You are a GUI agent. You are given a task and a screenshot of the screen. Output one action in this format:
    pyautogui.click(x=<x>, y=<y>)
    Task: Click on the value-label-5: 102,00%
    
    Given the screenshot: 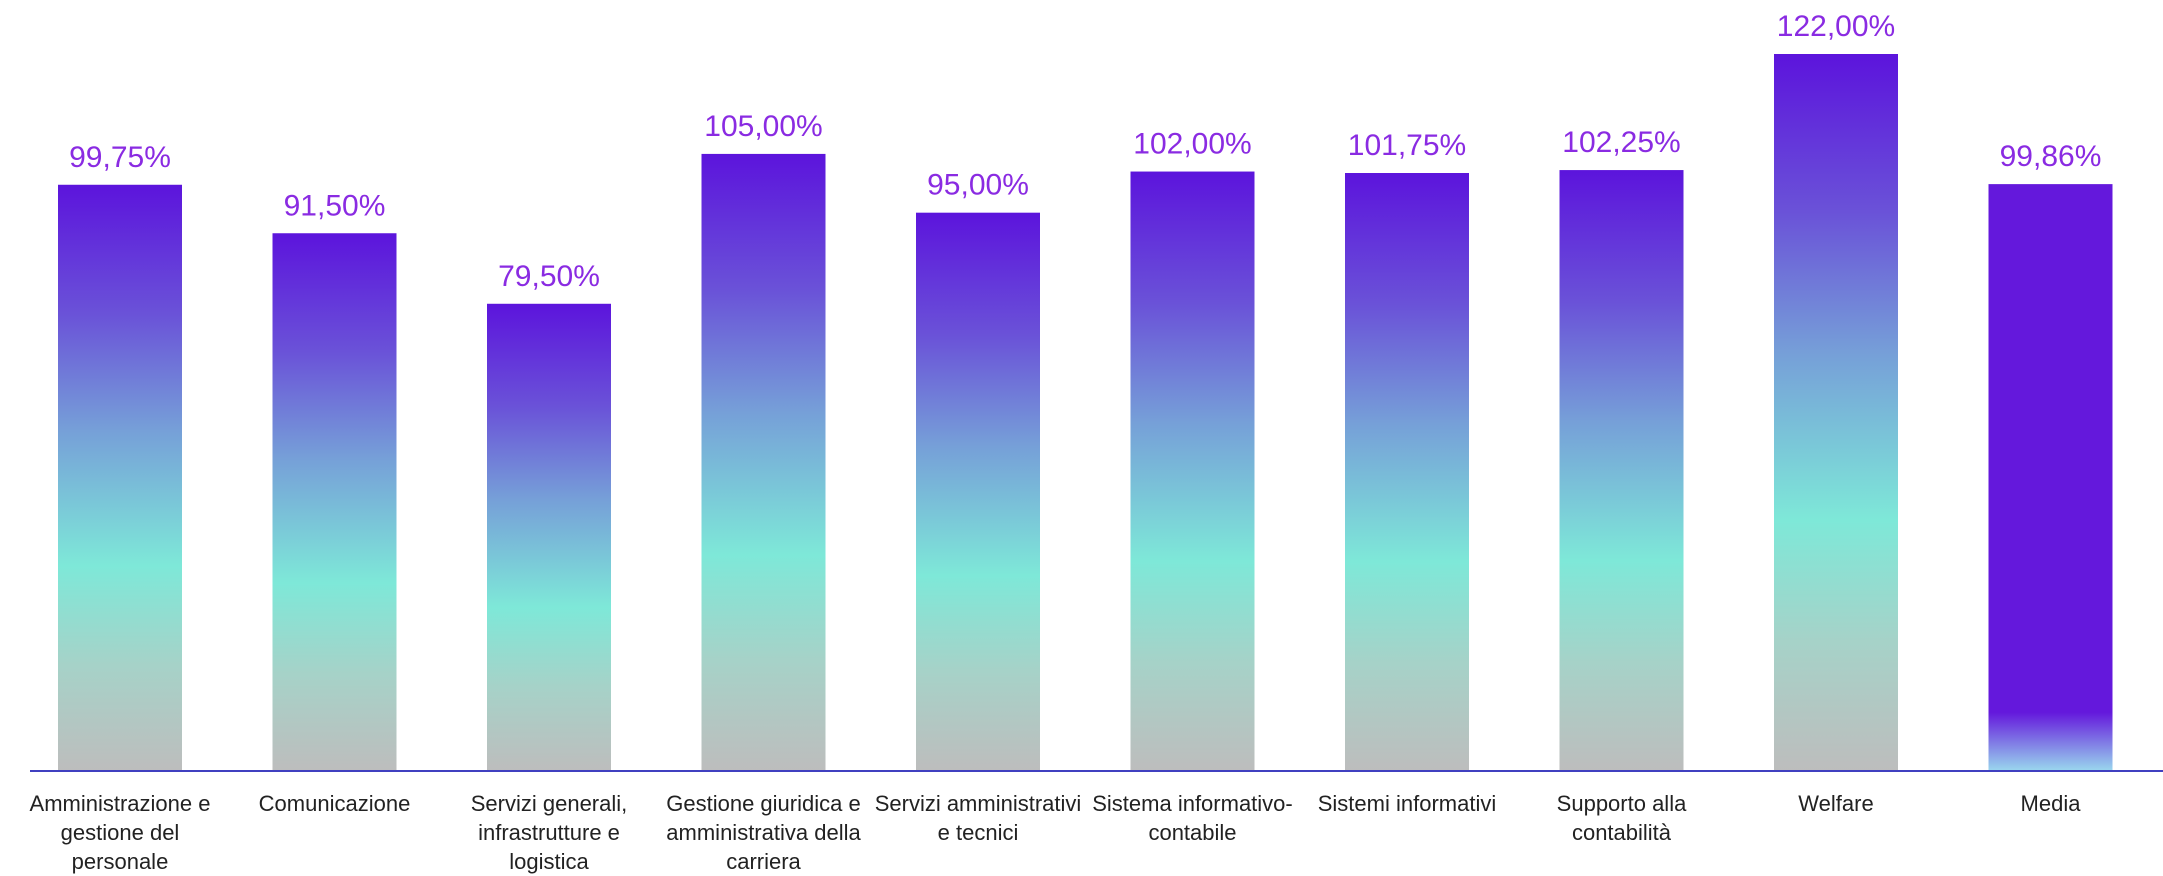 What is the action you would take?
    pyautogui.click(x=1192, y=144)
    